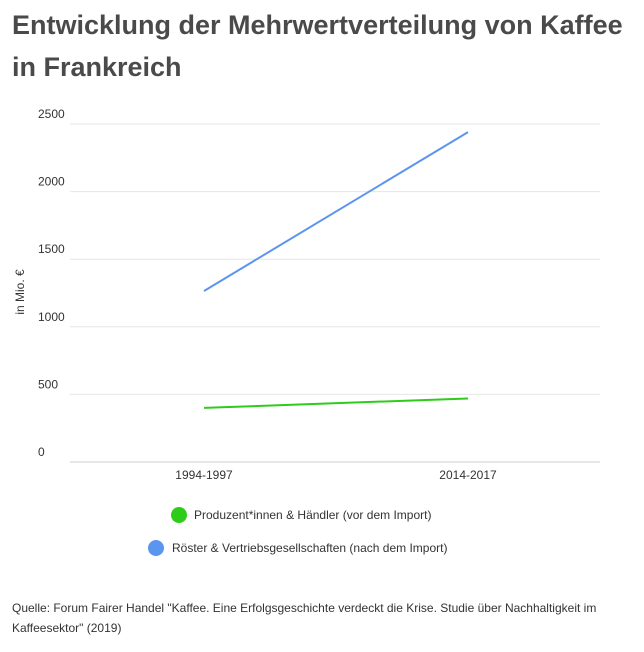  I want to click on y-tick-label: 2000, so click(51, 182).